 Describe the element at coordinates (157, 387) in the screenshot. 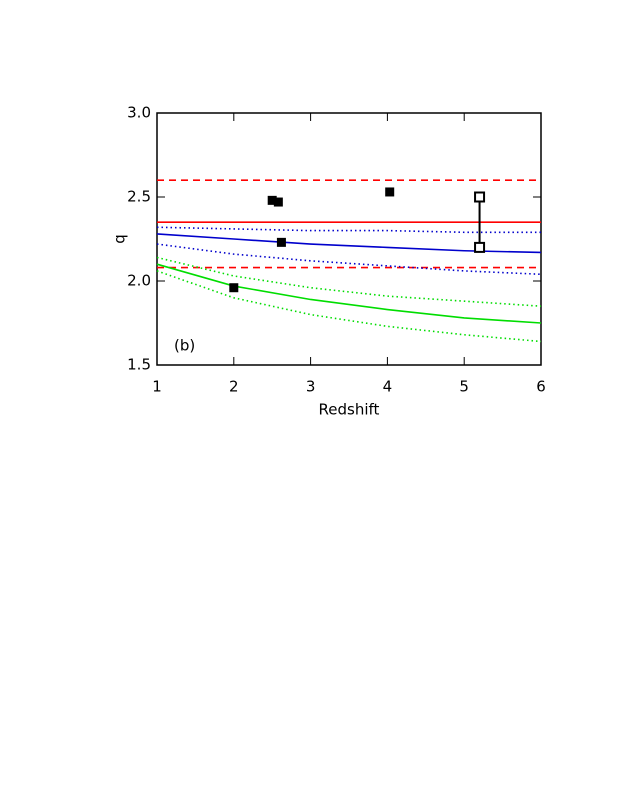

I see `x-tick-label: 1` at that location.